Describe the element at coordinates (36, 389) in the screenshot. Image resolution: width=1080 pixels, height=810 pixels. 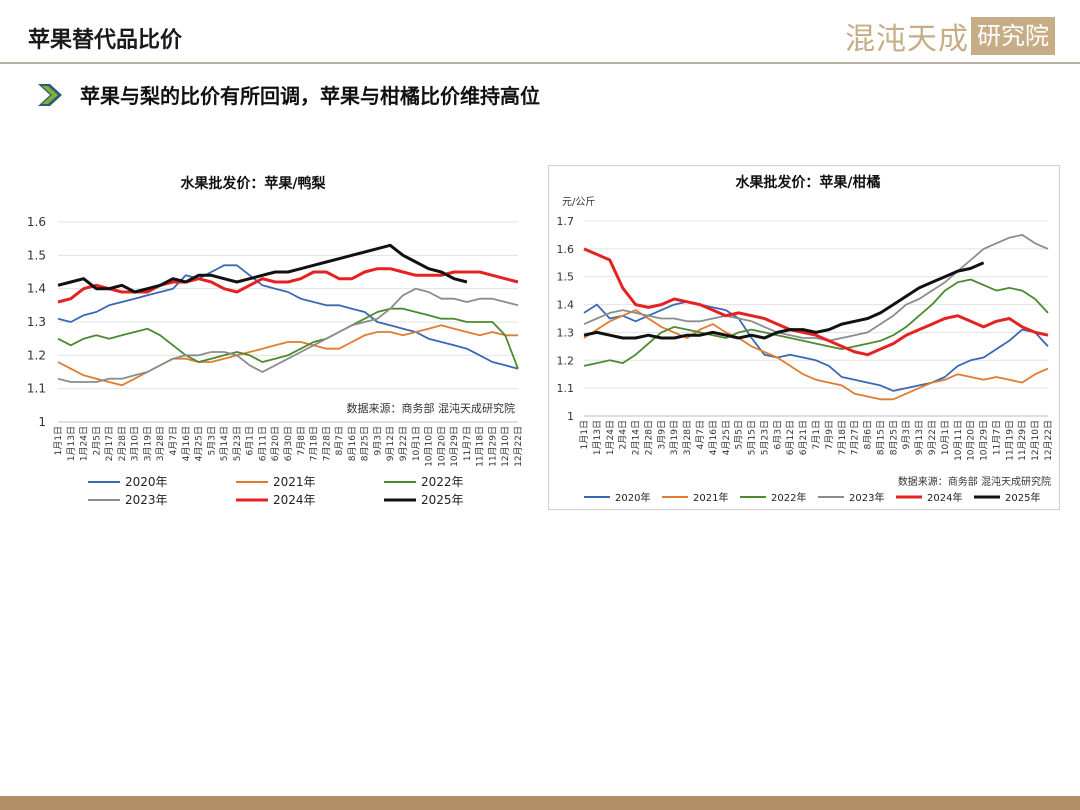
I see `y-tick-label: 1.1` at that location.